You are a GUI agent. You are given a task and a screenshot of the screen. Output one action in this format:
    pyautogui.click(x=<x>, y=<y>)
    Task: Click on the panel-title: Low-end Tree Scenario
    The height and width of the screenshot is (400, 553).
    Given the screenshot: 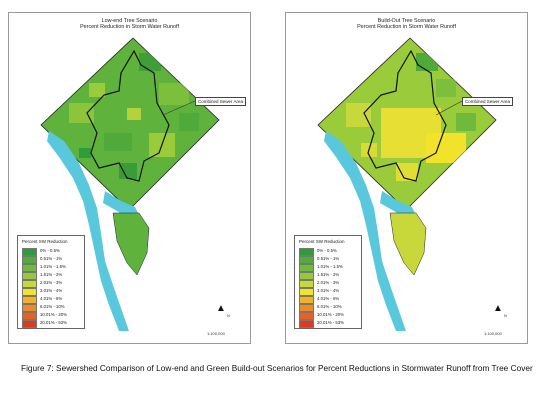 What is the action you would take?
    pyautogui.click(x=129, y=21)
    